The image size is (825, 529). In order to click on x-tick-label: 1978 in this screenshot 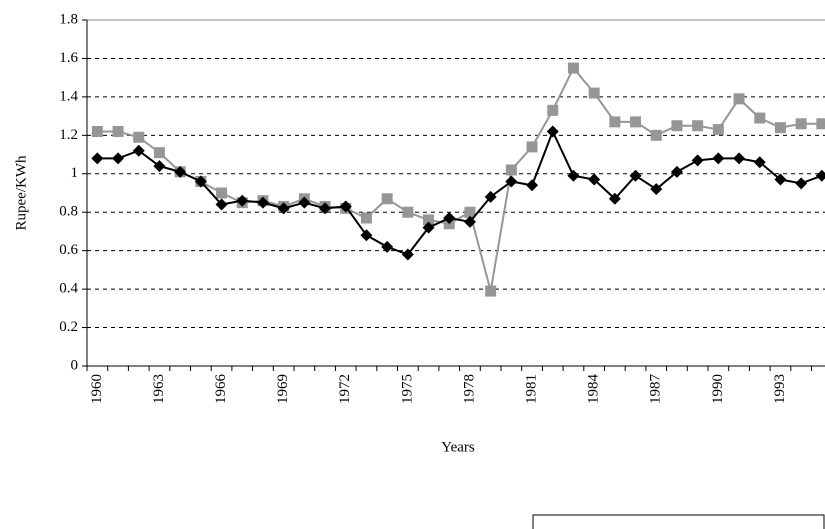, I will do `click(469, 389)`.